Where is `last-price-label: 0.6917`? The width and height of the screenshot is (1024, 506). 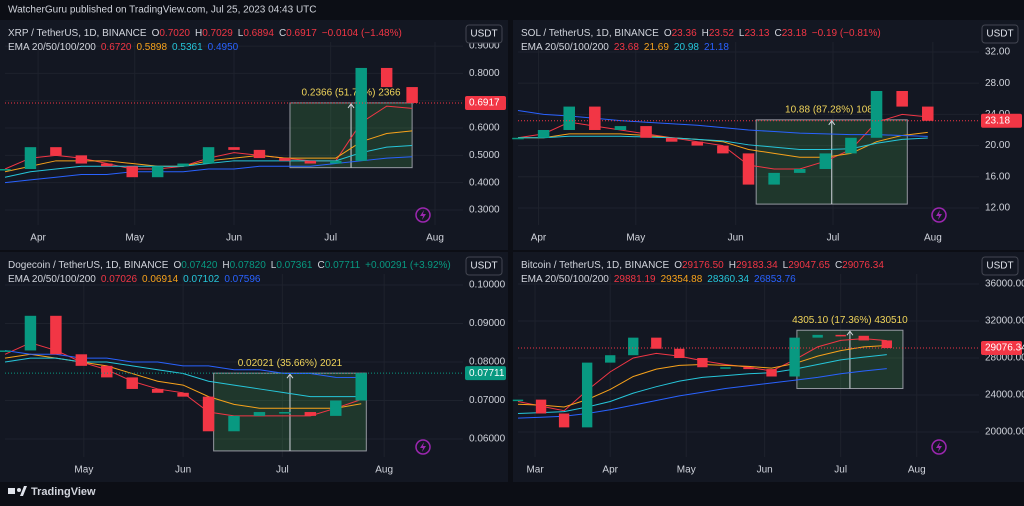 last-price-label: 0.6917 is located at coordinates (484, 103).